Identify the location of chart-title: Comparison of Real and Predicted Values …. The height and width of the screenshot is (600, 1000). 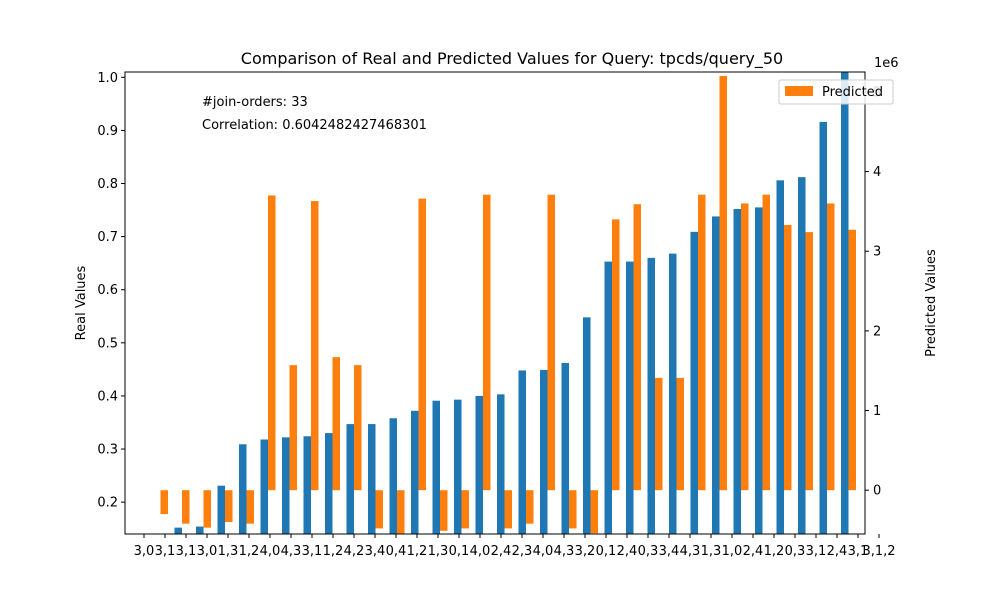
(512, 59).